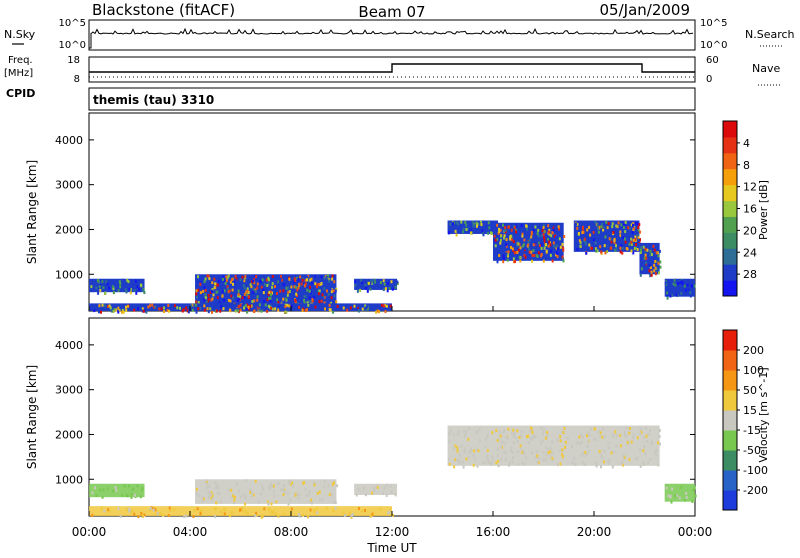 This screenshot has height=558, width=800. I want to click on nsky-tick-top: 10^5, so click(72, 23).